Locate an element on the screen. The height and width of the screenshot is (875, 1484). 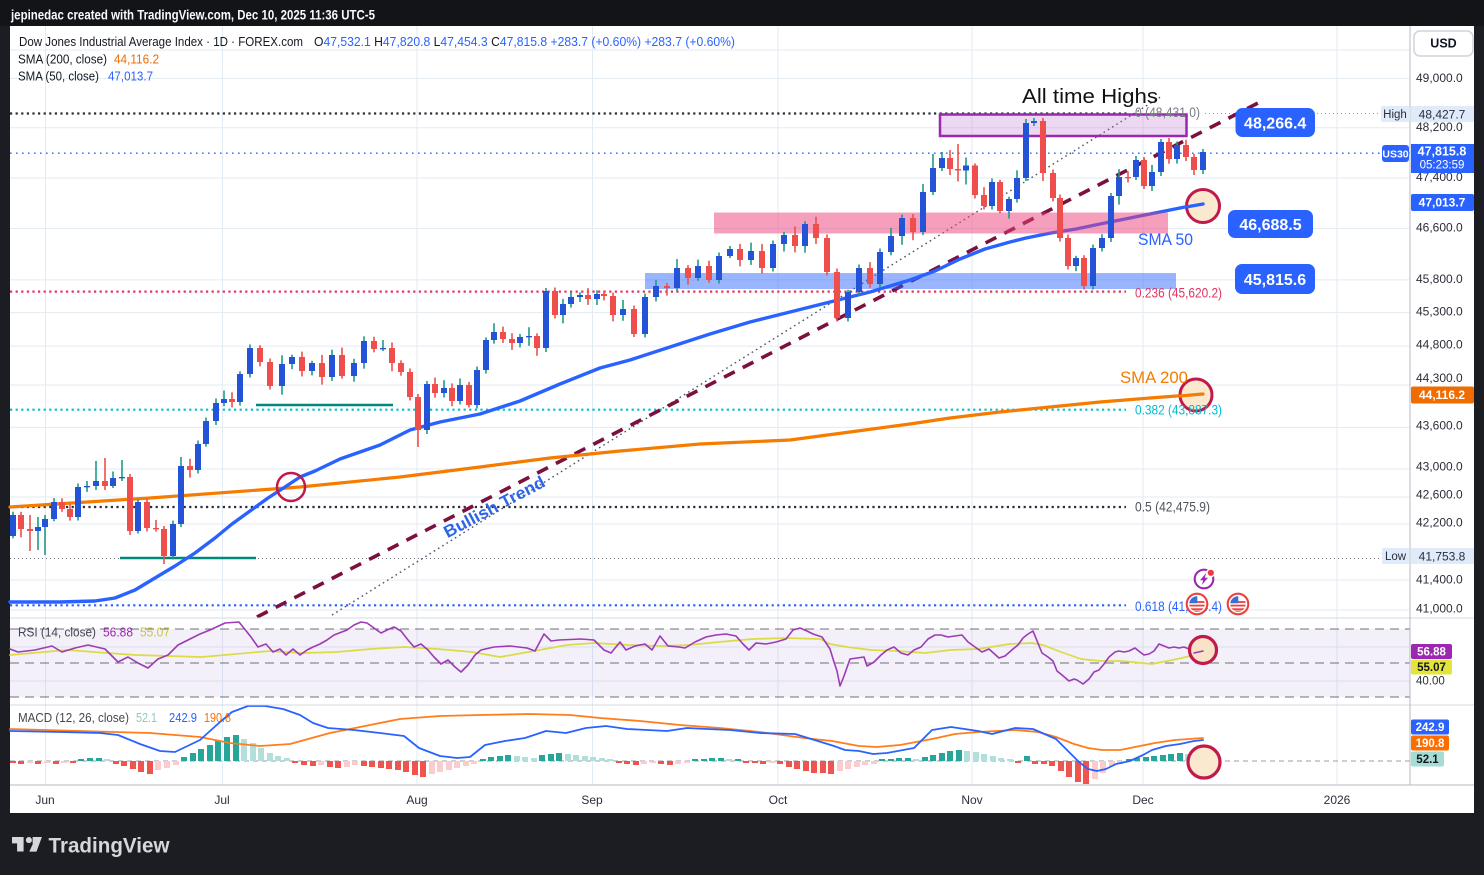
svg-text: SMA (50, close) is located at coordinates (58, 76).